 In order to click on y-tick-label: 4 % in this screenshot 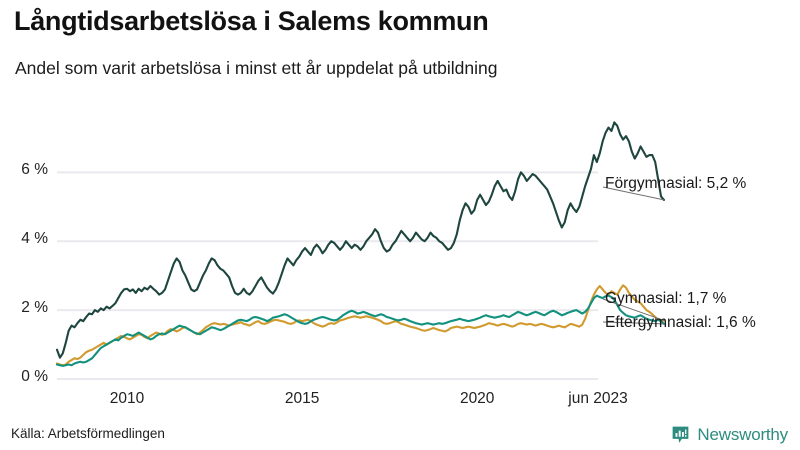, I will do `click(34, 239)`.